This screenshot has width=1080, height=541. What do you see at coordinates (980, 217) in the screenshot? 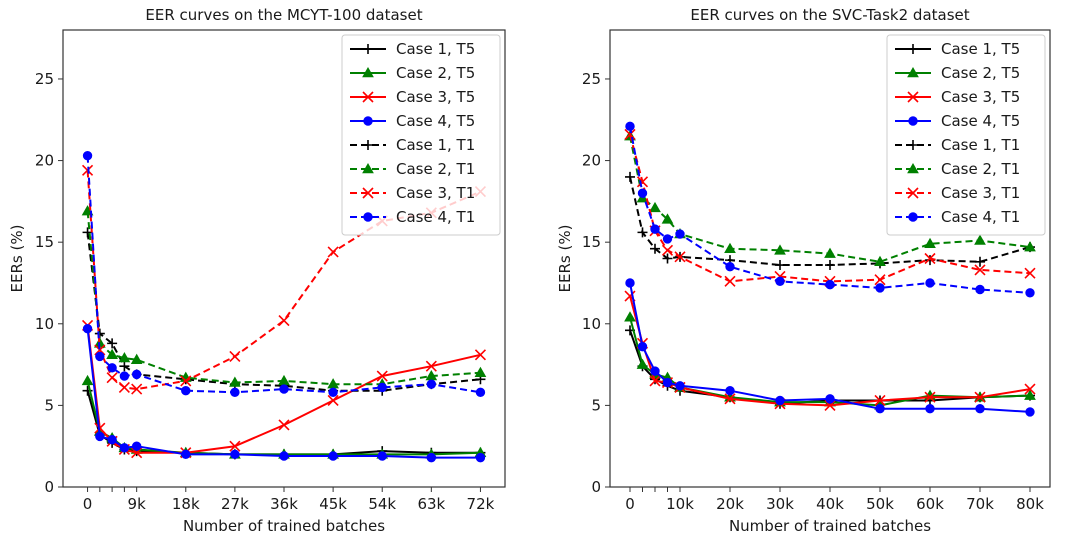
I see `legend-label: Case 4, T1` at bounding box center [980, 217].